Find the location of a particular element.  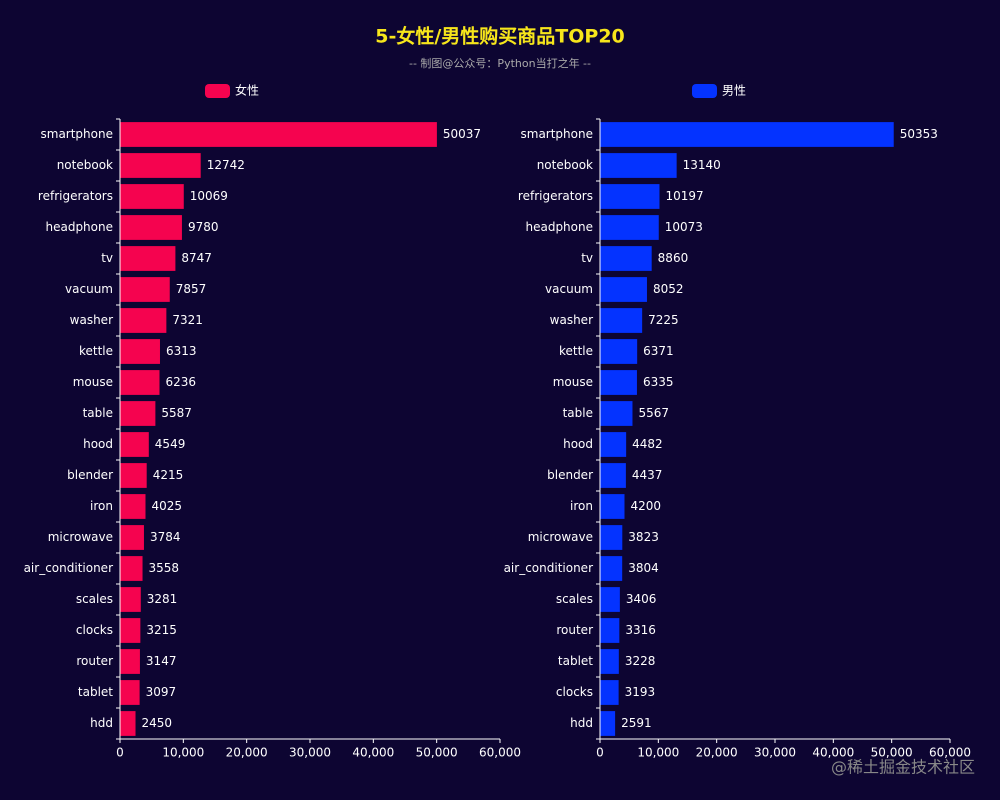

legend-label: 男性 is located at coordinates (734, 91).